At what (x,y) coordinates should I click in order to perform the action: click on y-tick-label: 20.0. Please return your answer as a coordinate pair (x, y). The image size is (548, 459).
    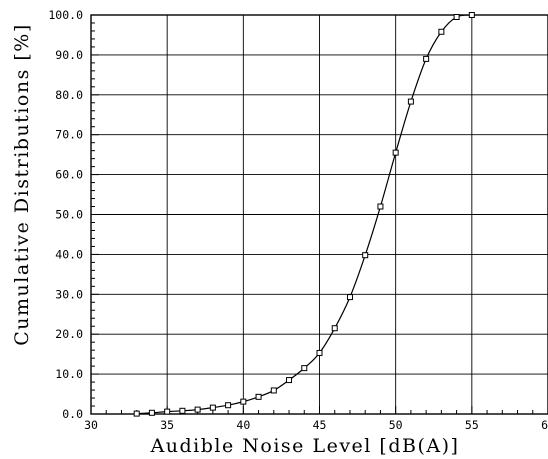
    Looking at the image, I should click on (69, 334).